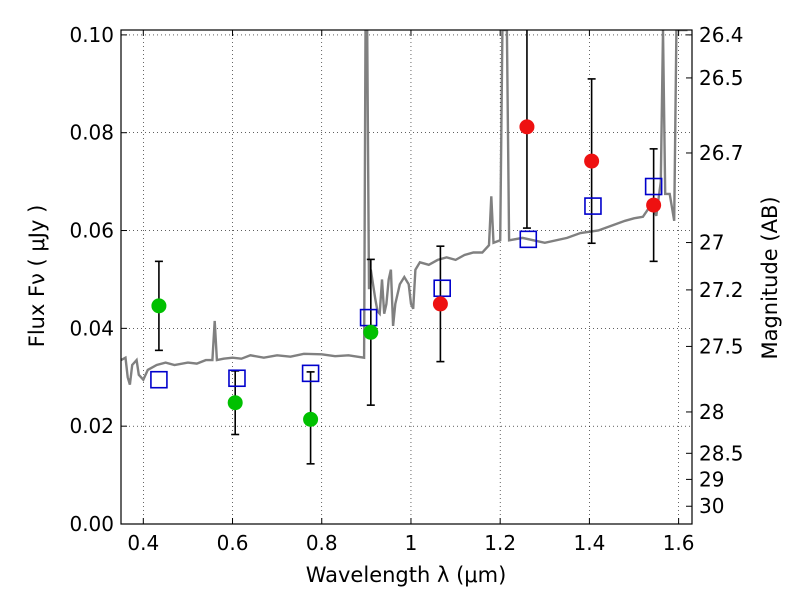 The image size is (800, 600). Describe the element at coordinates (721, 346) in the screenshot. I see `magnitude-tick-label: 27.5` at that location.